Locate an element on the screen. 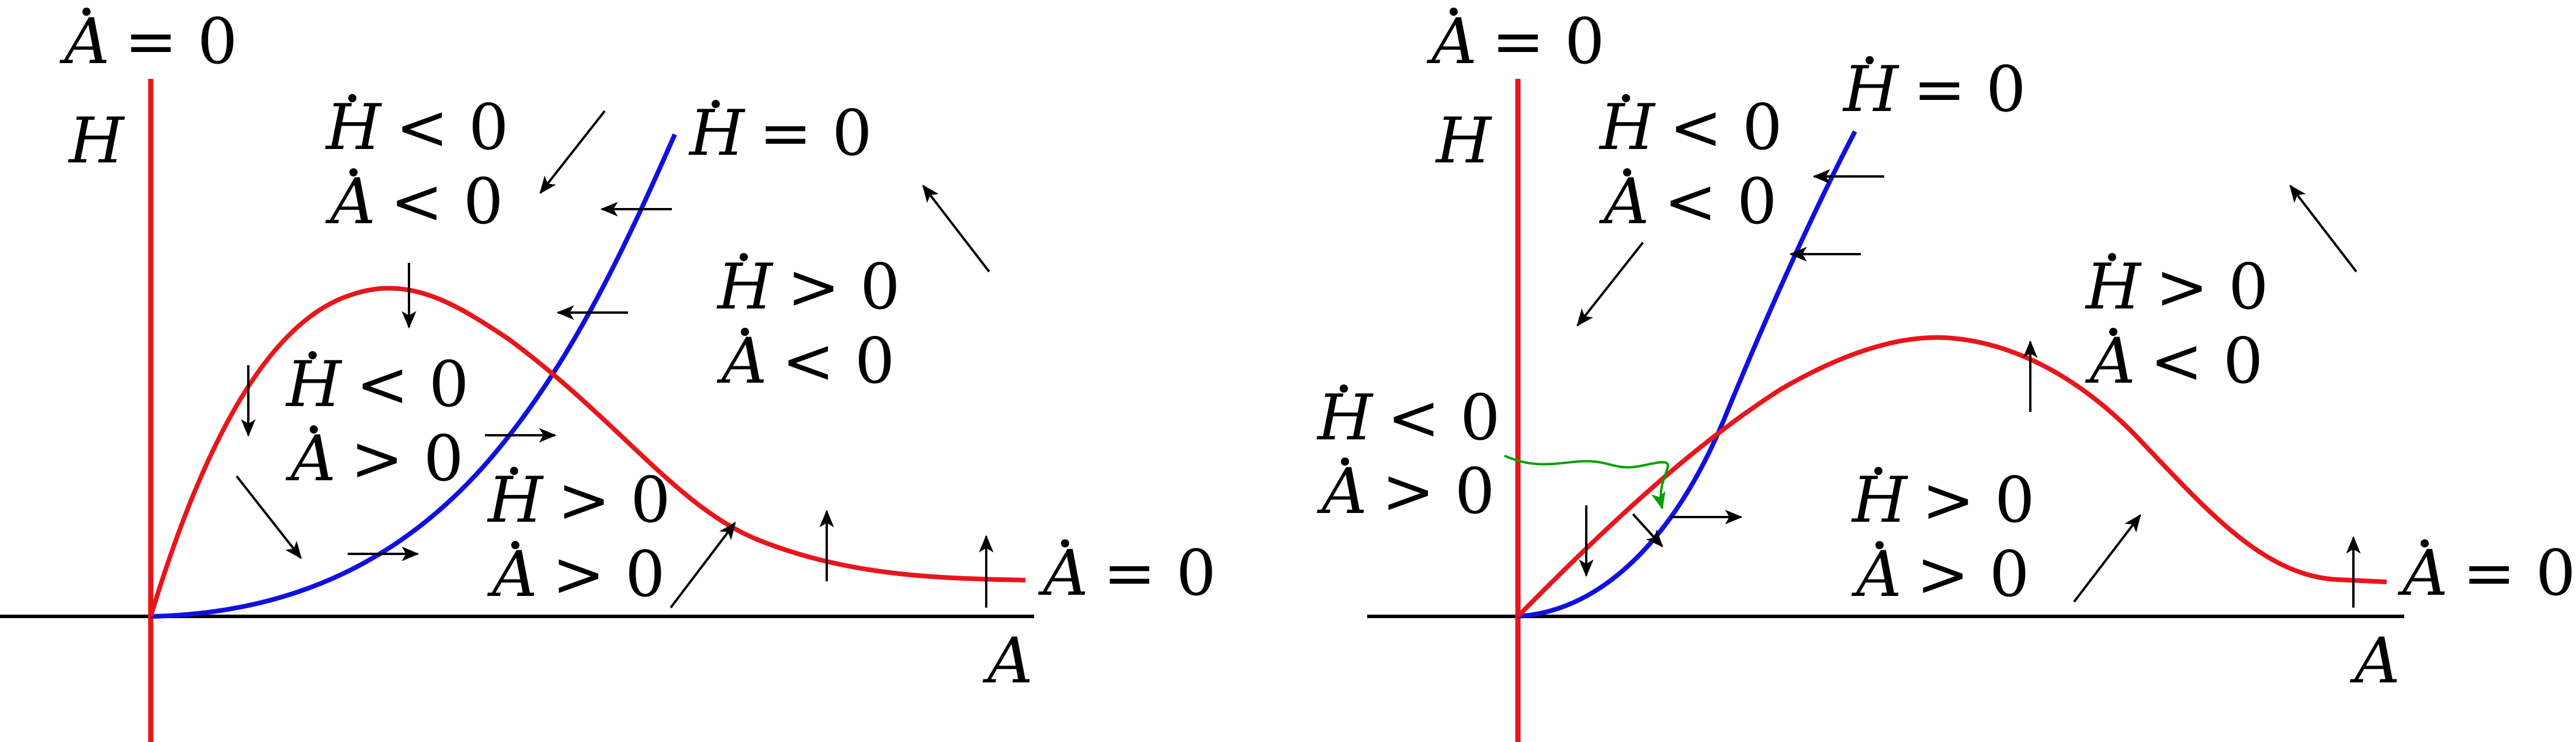  right-arrow-diag-topright is located at coordinates (2323, 229).